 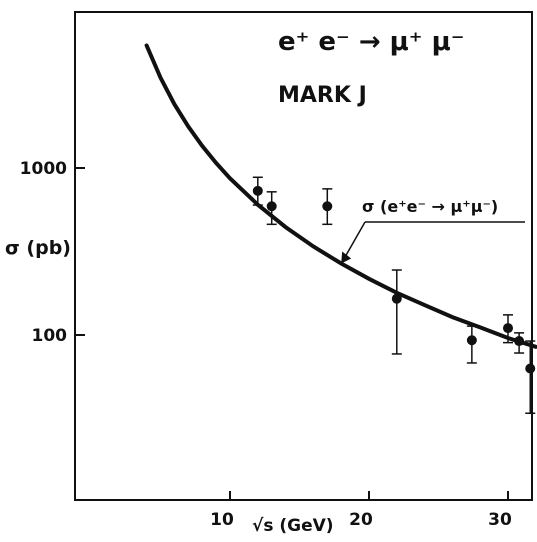 I want to click on annotation-leader-line, so click(x=354, y=240).